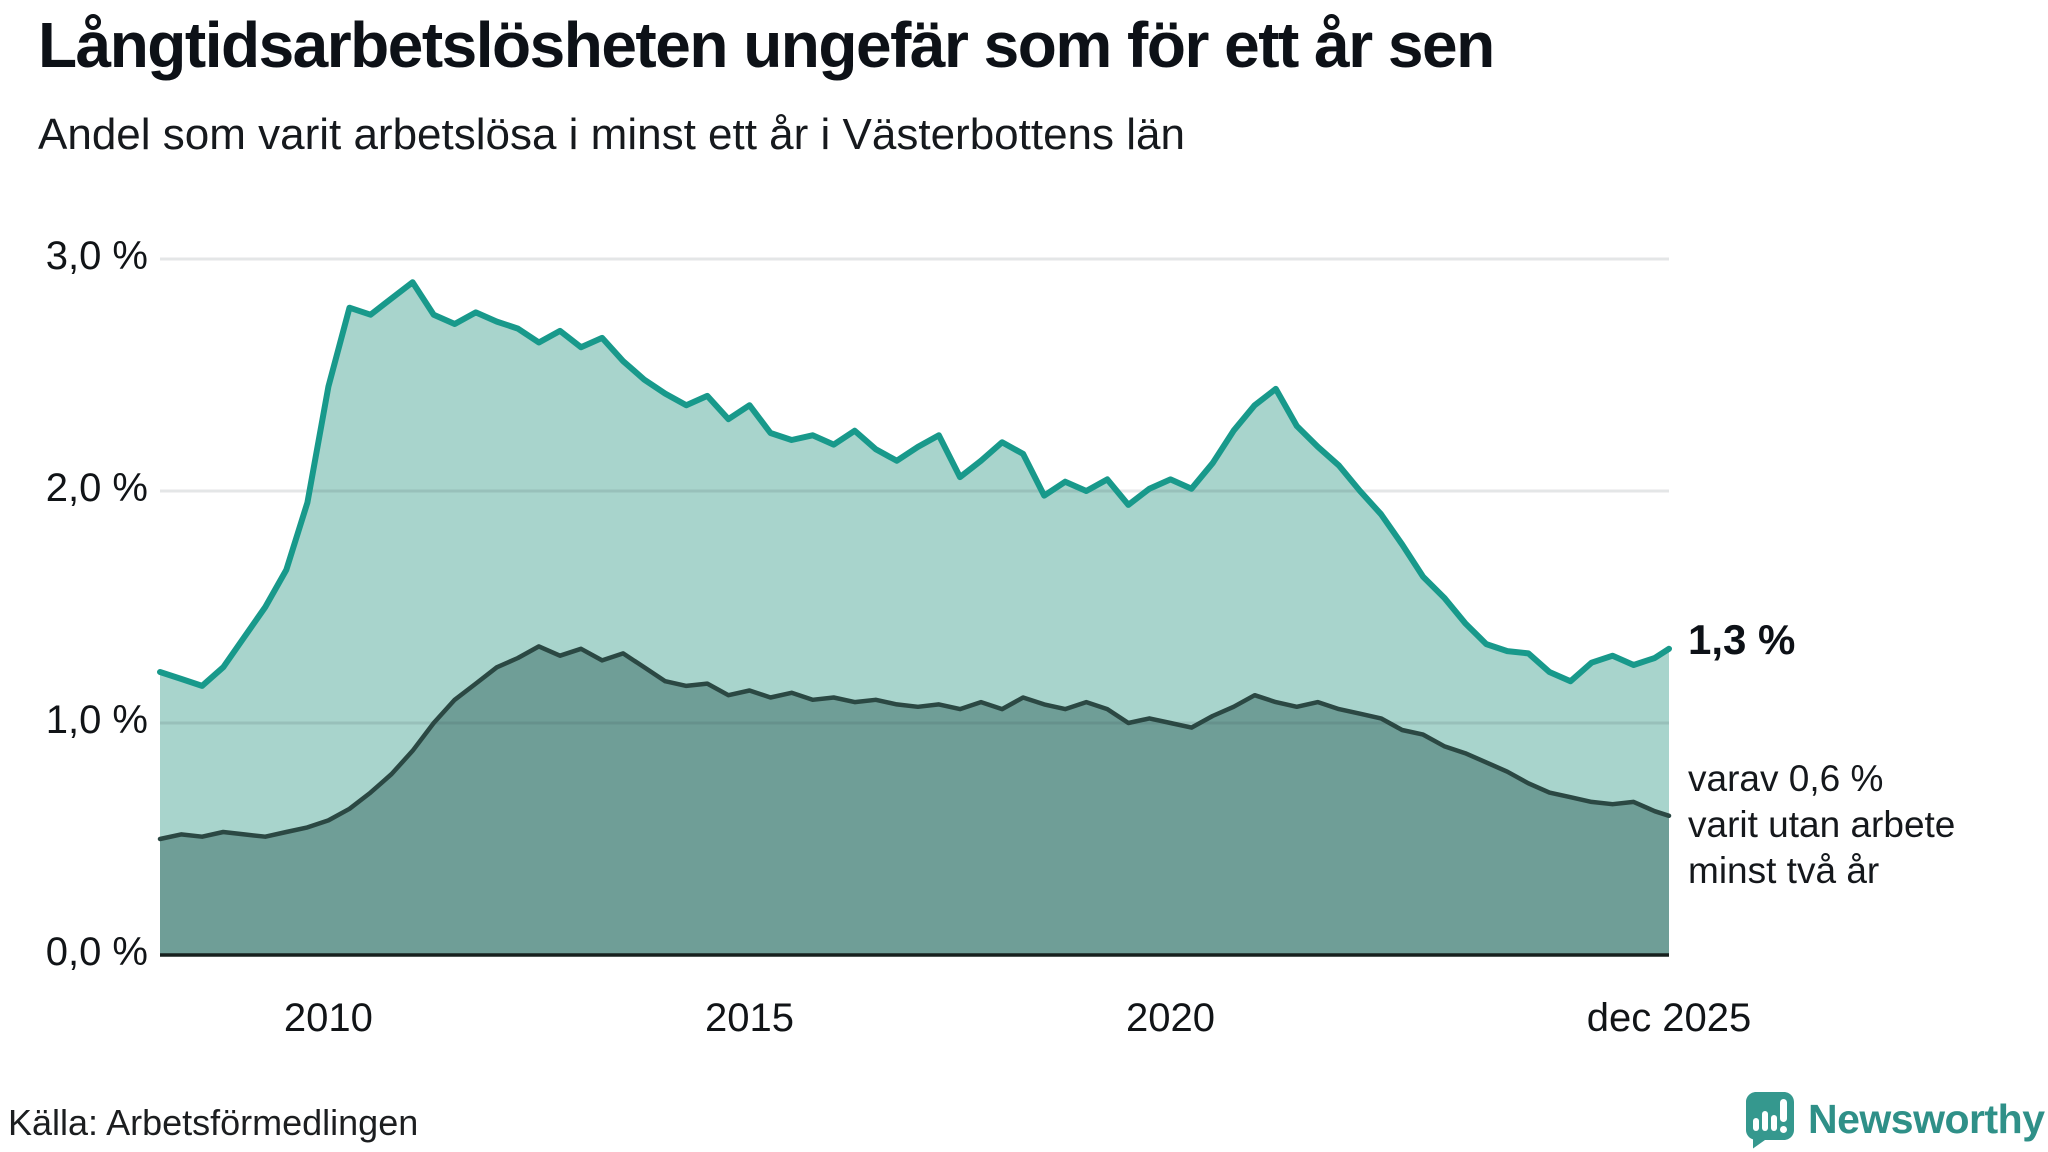 This screenshot has height=1152, width=2048. What do you see at coordinates (96, 488) in the screenshot?
I see `y-tick-label: 2,0 %` at bounding box center [96, 488].